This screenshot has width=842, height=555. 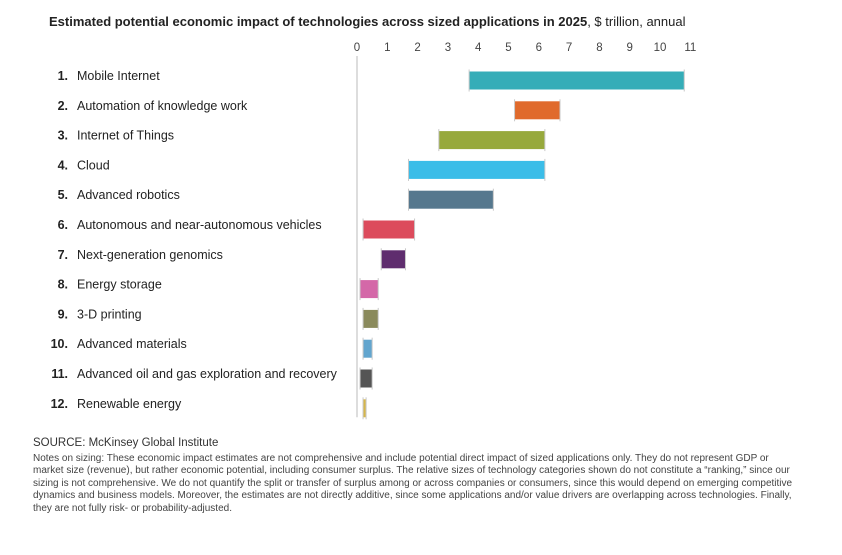 What do you see at coordinates (63, 136) in the screenshot?
I see `category-rank: 3.` at bounding box center [63, 136].